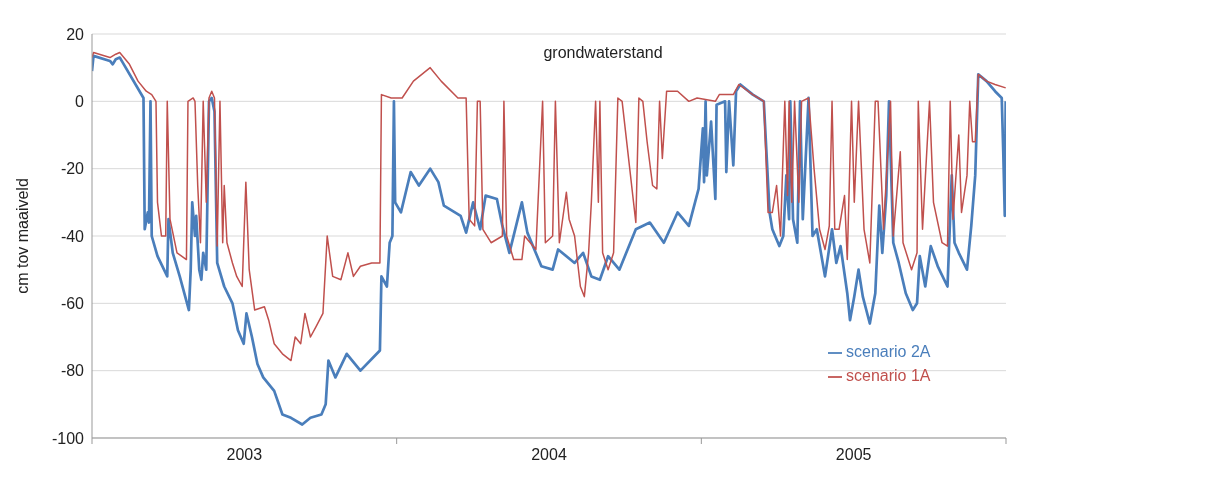 The height and width of the screenshot is (486, 1207). What do you see at coordinates (72, 371) in the screenshot?
I see `y-tick-label: -80` at bounding box center [72, 371].